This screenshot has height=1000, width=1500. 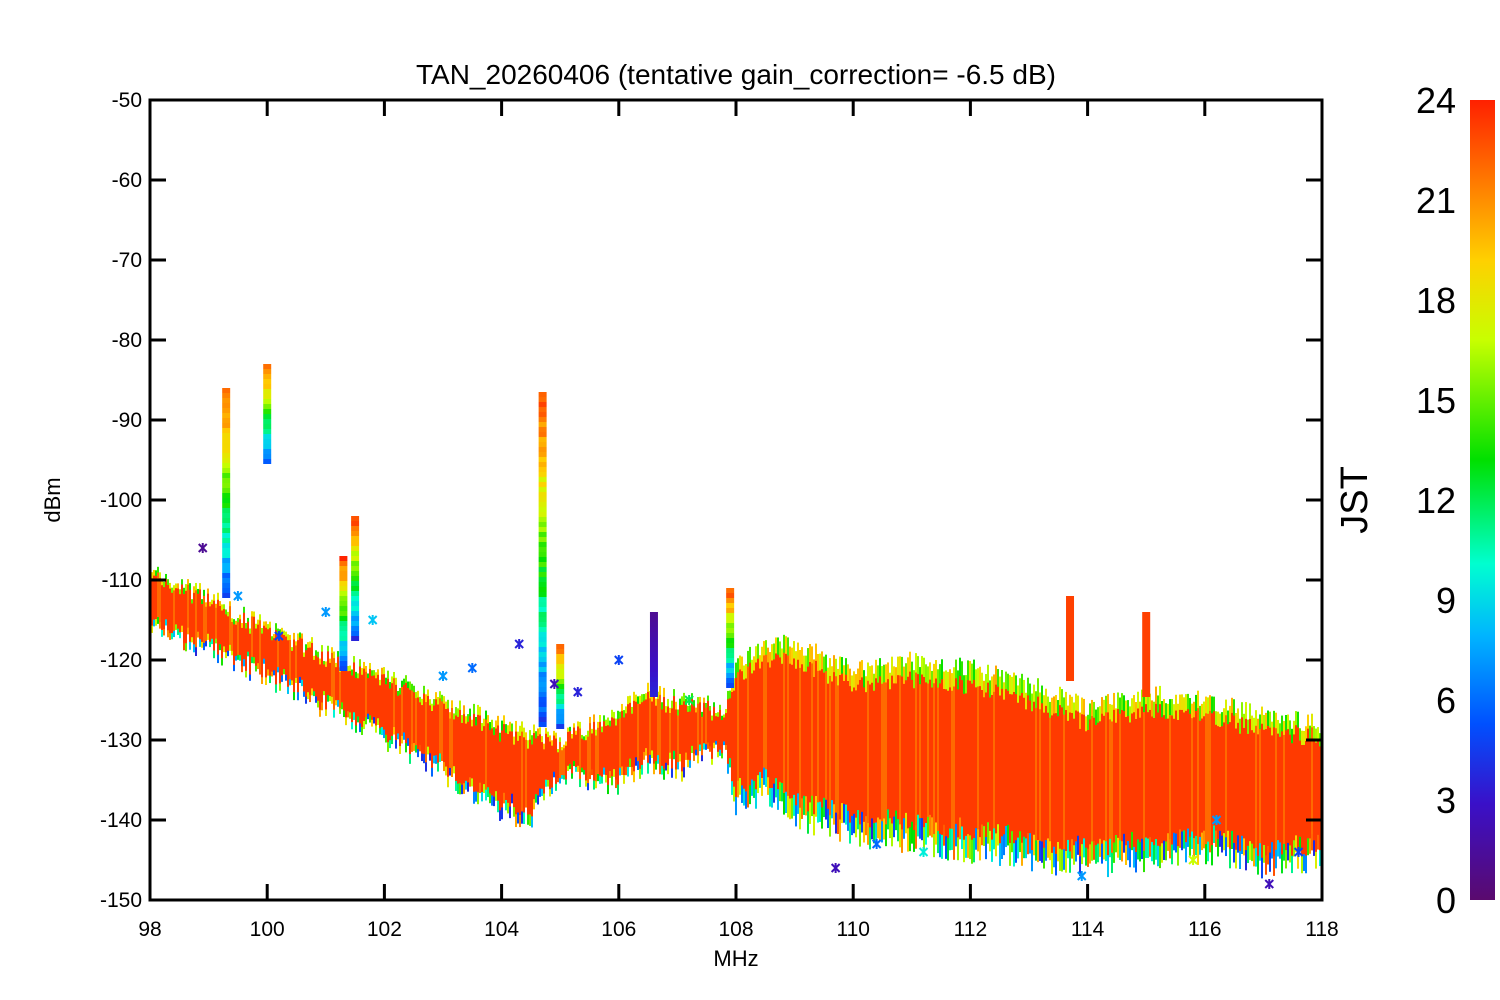 I want to click on colorbar-ticks: 0 3 6 9 12 15 18 21 24, so click(x=1436, y=500).